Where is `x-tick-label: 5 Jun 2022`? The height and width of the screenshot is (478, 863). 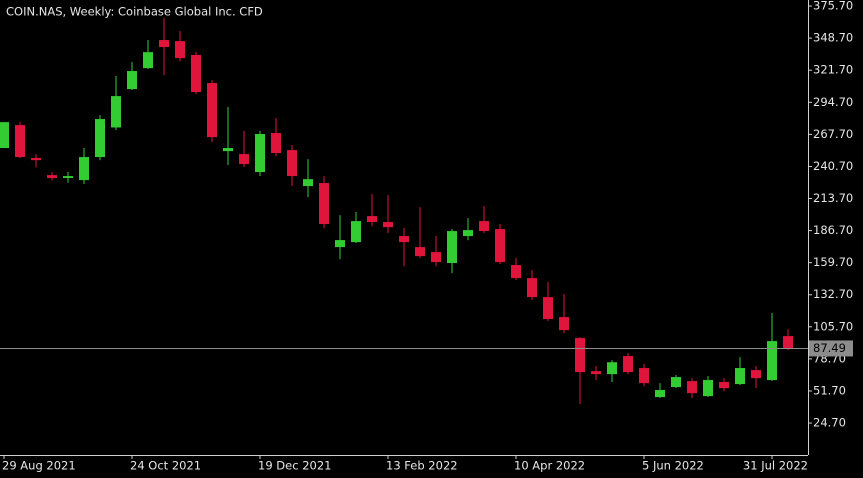 x-tick-label: 5 Jun 2022 is located at coordinates (673, 466).